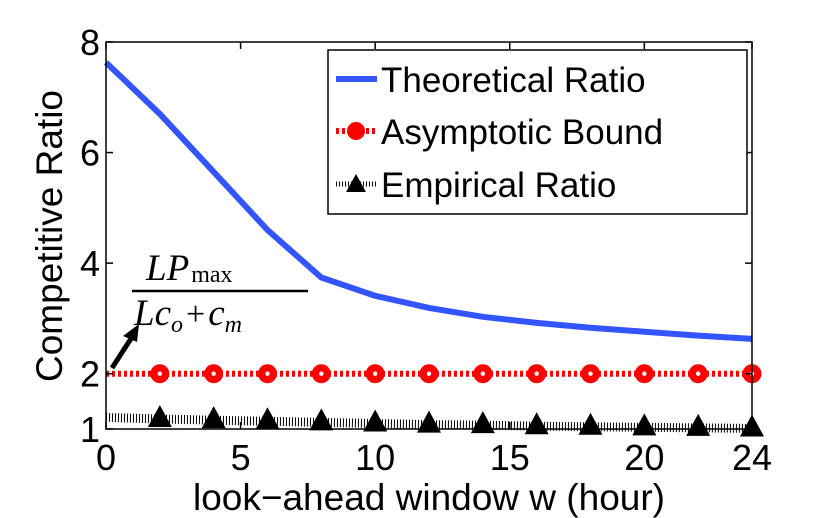 This screenshot has height=518, width=822. I want to click on legend-entry-empirical-ratio: Empirical Ratio, so click(476, 185).